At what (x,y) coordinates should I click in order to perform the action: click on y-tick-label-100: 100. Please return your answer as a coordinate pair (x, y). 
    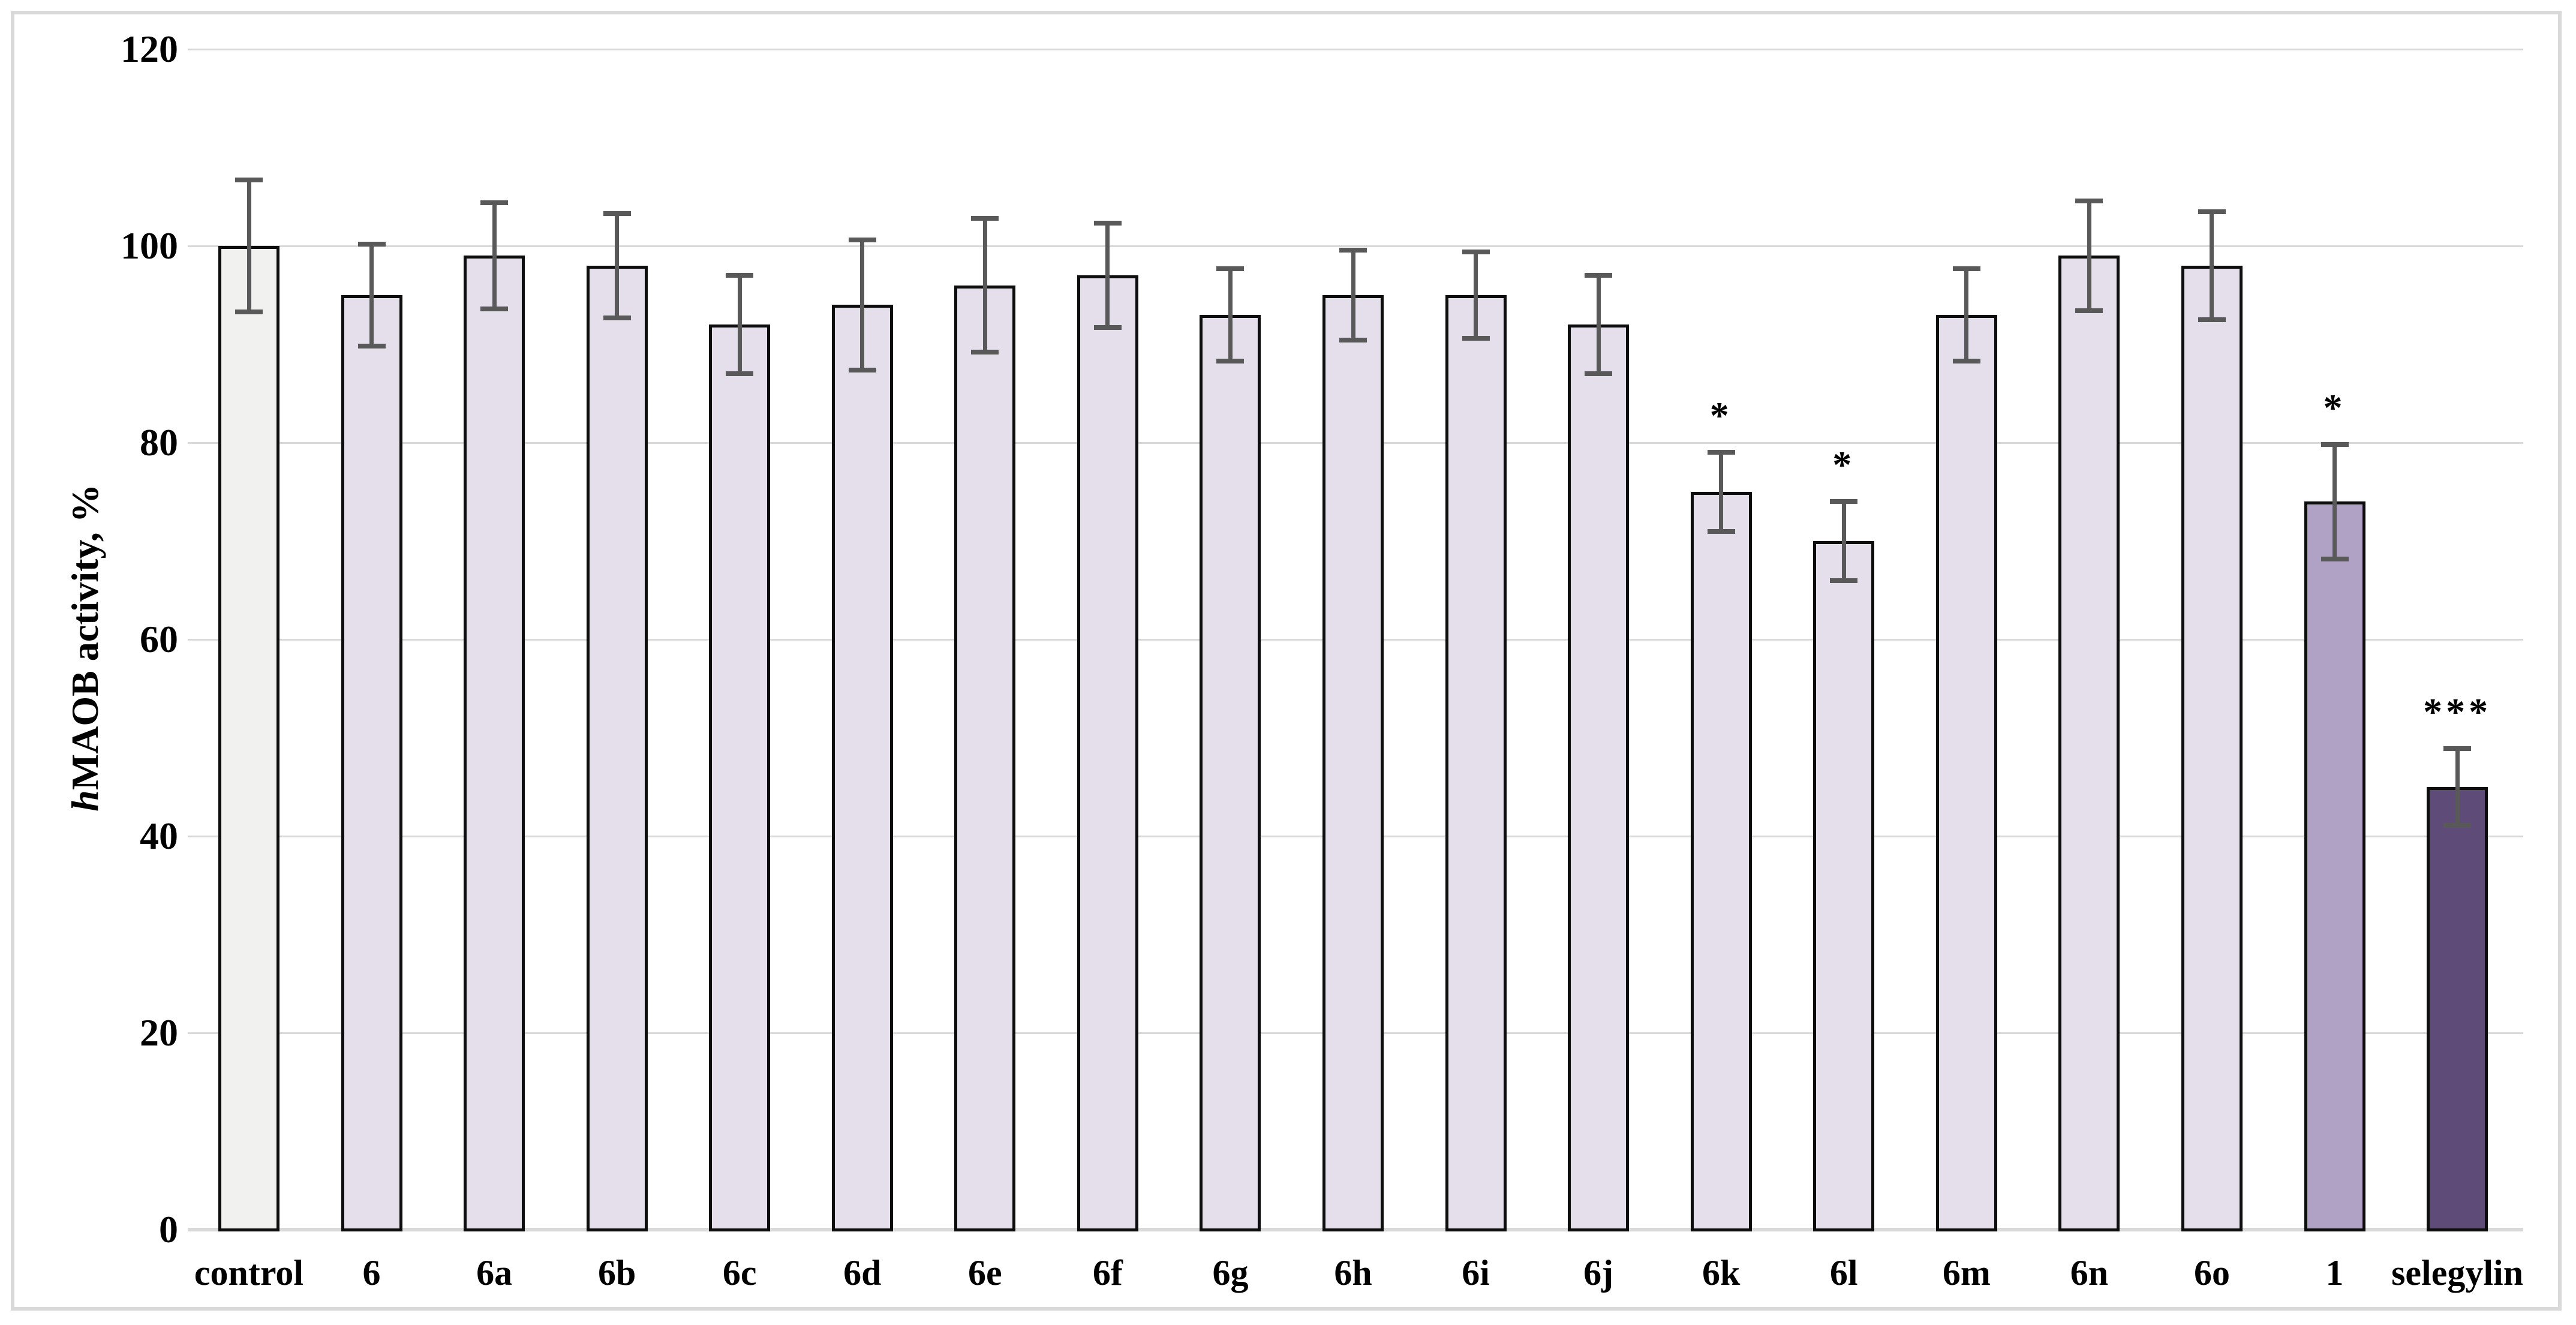
    Looking at the image, I should click on (149, 245).